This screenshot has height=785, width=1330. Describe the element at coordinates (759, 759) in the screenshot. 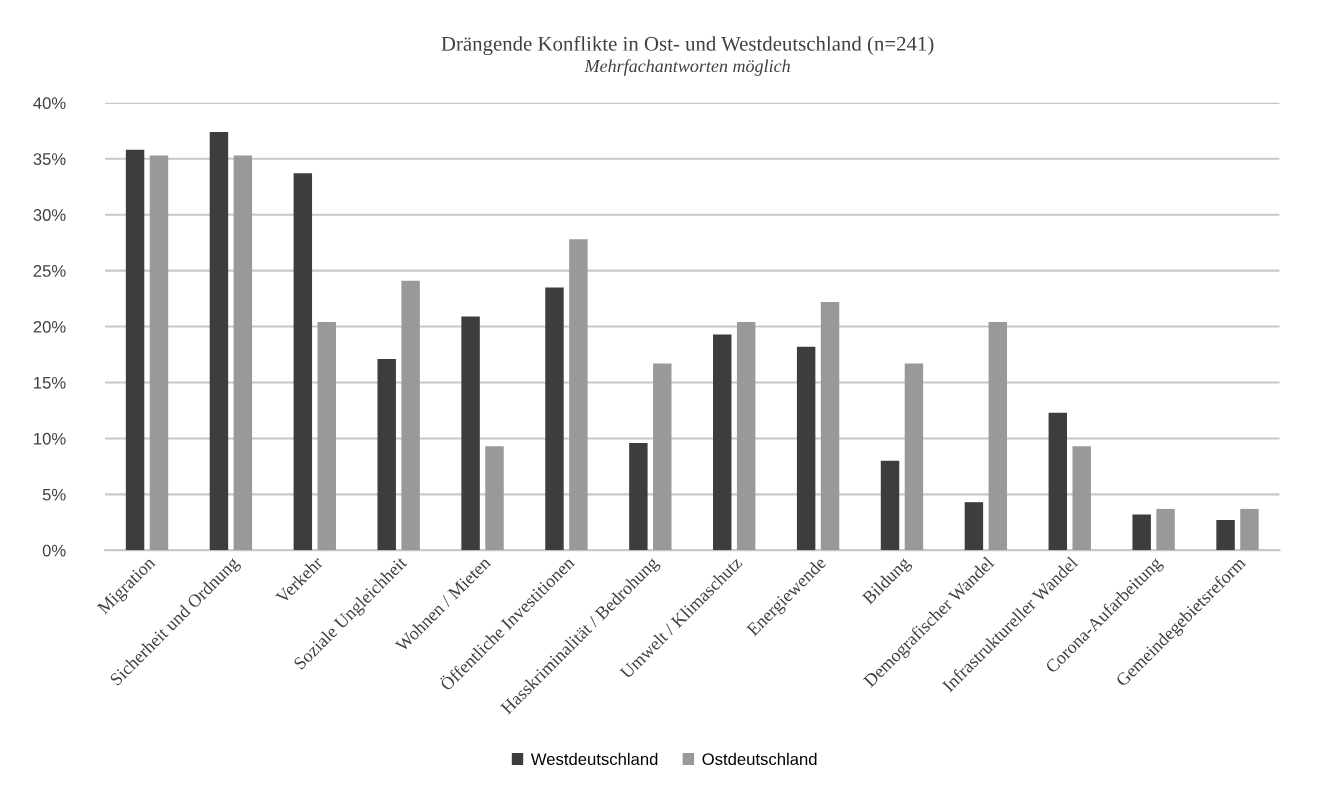

I see `legend-label: Ostdeutschland` at that location.